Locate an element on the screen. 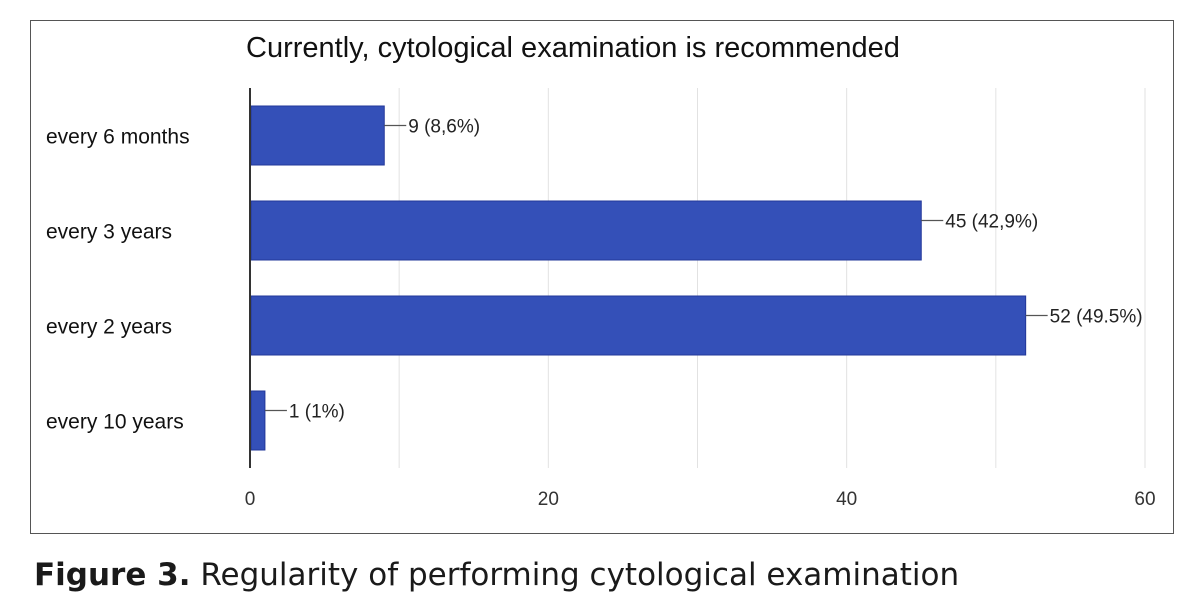 The width and height of the screenshot is (1200, 613). data-label: 1 (1%) is located at coordinates (317, 412).